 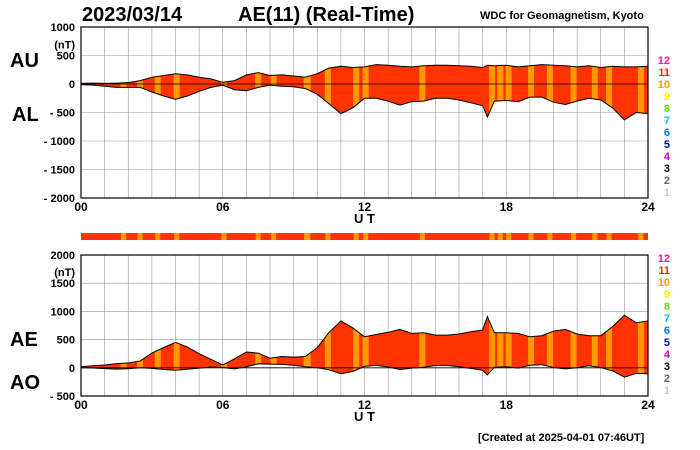 I want to click on legend-lower: 12 11 10 9 8 7 6 5 4 3 2 1, so click(x=655, y=325).